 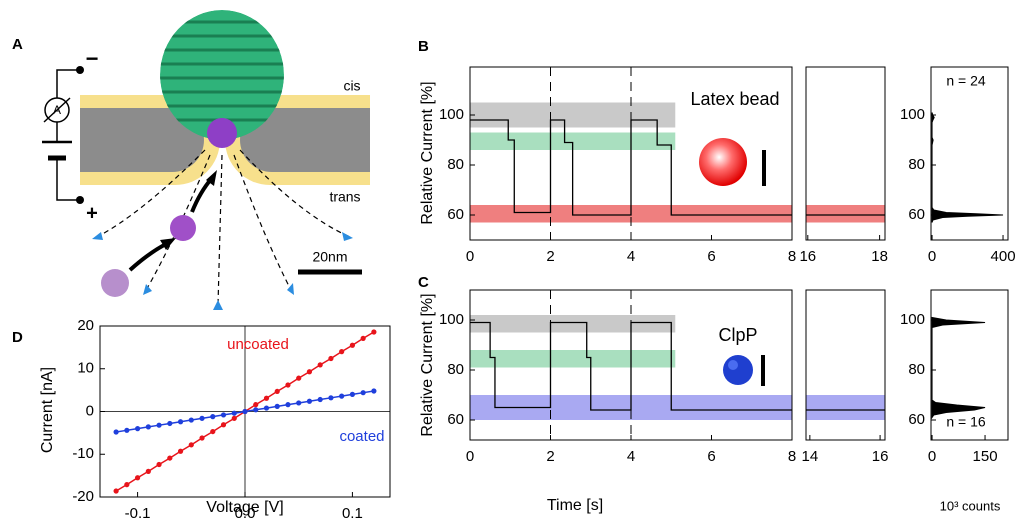 I want to click on annotation: Latex bead, so click(x=734, y=99).